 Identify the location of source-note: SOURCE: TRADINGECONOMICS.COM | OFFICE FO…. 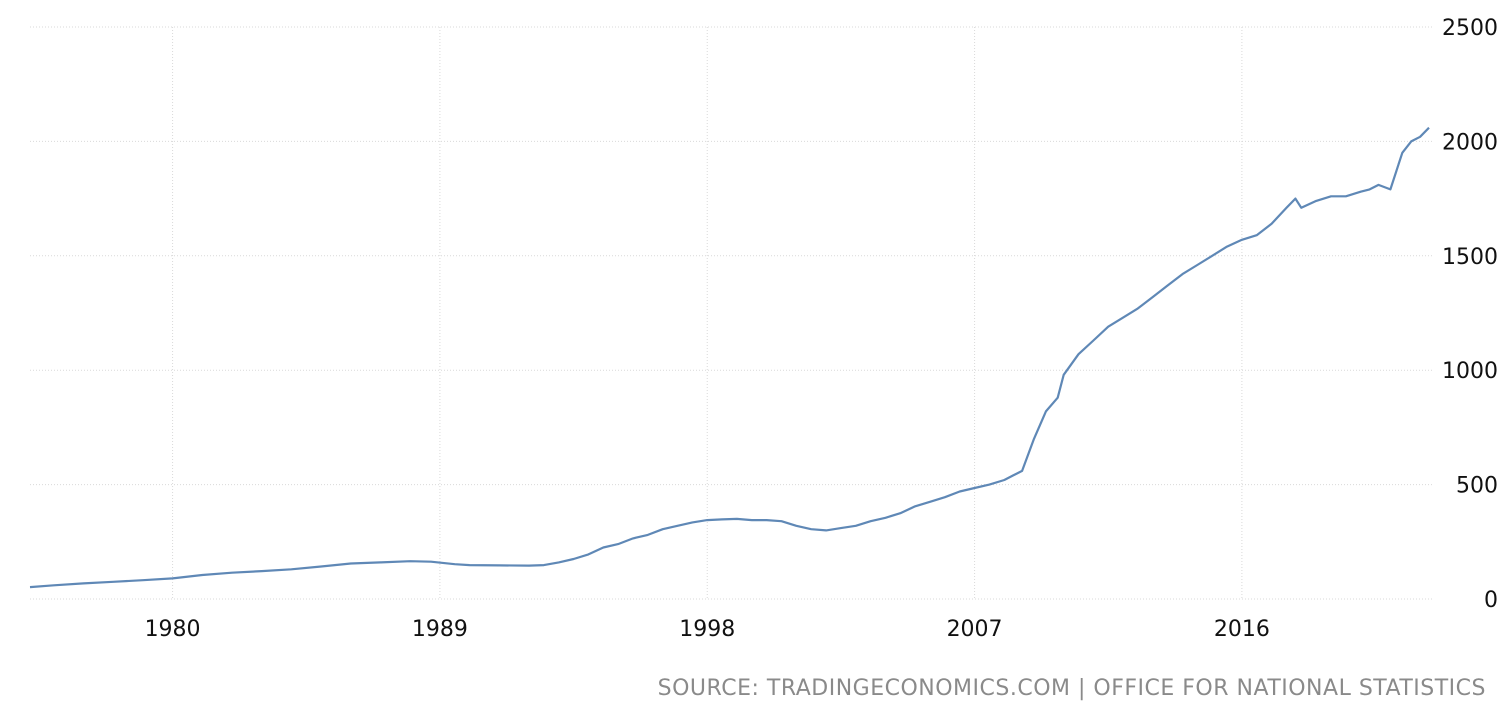
(1071, 688).